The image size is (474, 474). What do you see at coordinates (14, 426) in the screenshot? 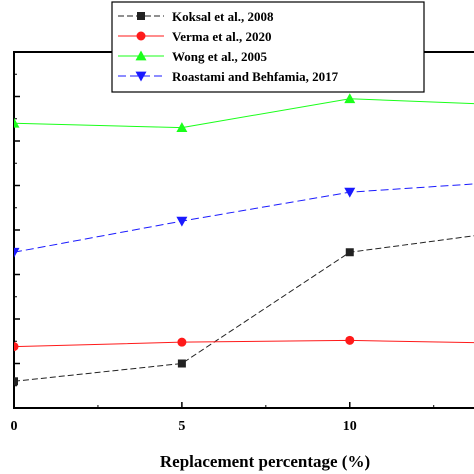
I see `x-tick-label: 0` at bounding box center [14, 426].